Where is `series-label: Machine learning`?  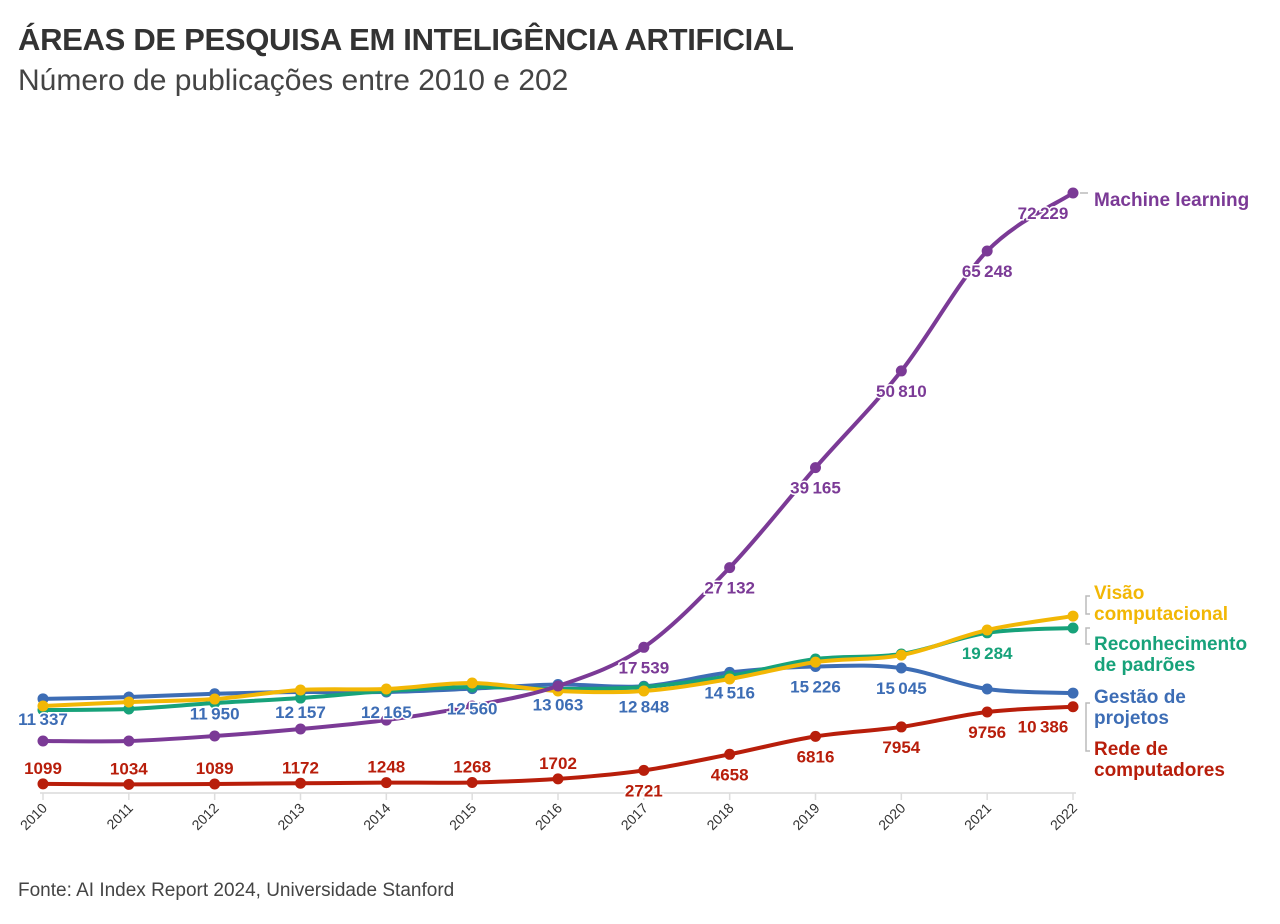 series-label: Machine learning is located at coordinates (1171, 200).